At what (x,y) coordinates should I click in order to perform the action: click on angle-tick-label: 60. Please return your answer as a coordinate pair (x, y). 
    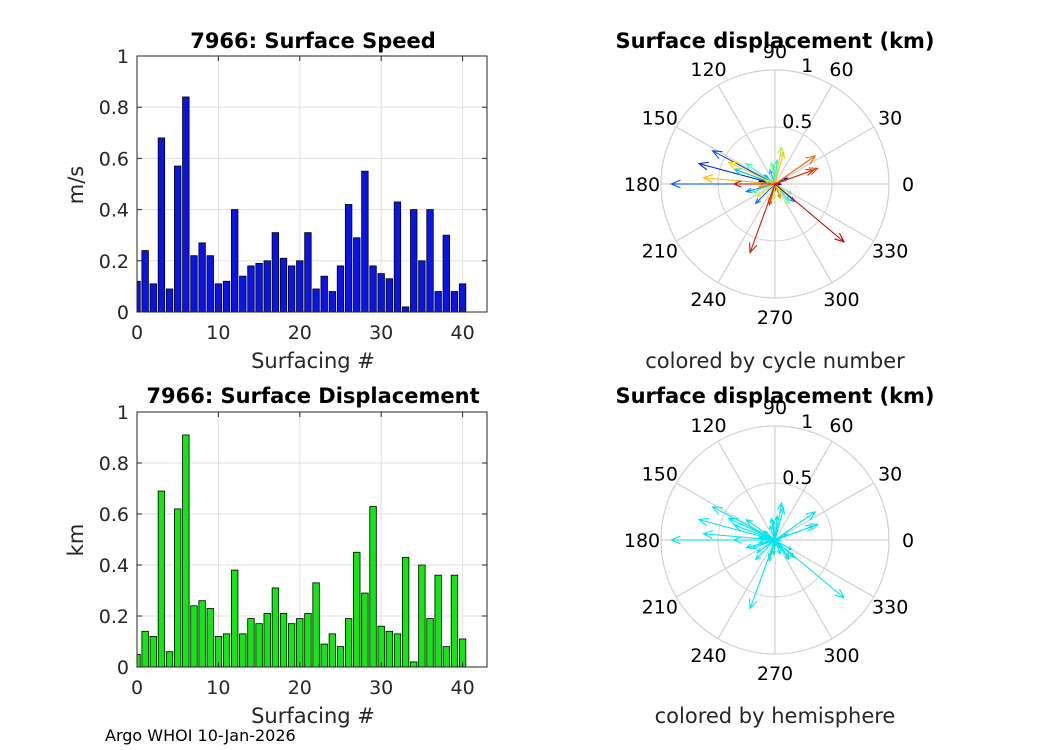
    Looking at the image, I should click on (841, 70).